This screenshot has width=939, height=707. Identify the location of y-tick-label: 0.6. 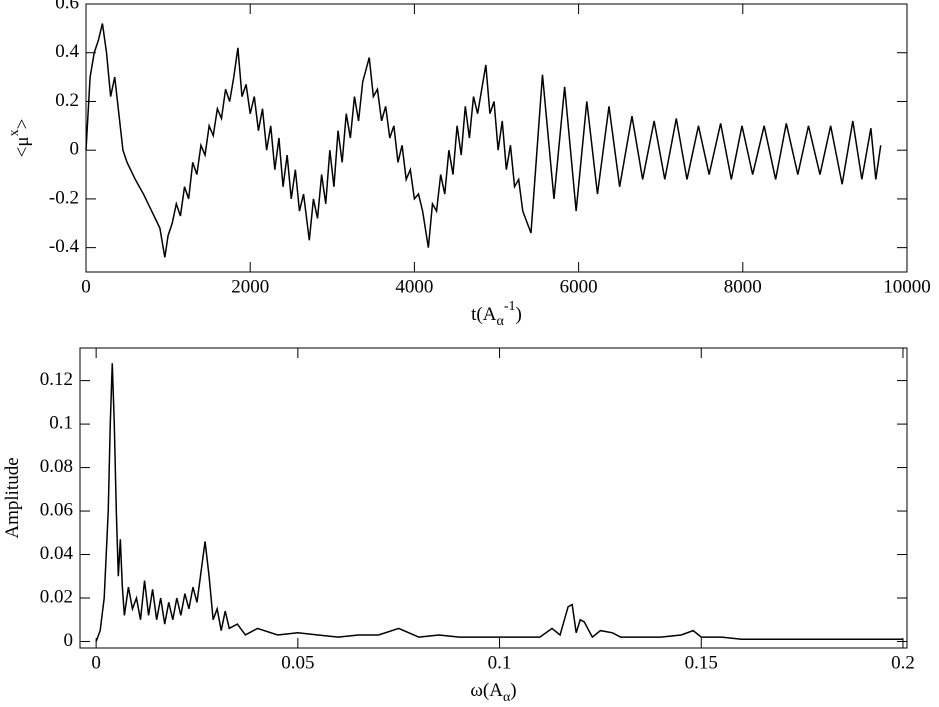
(67, 6).